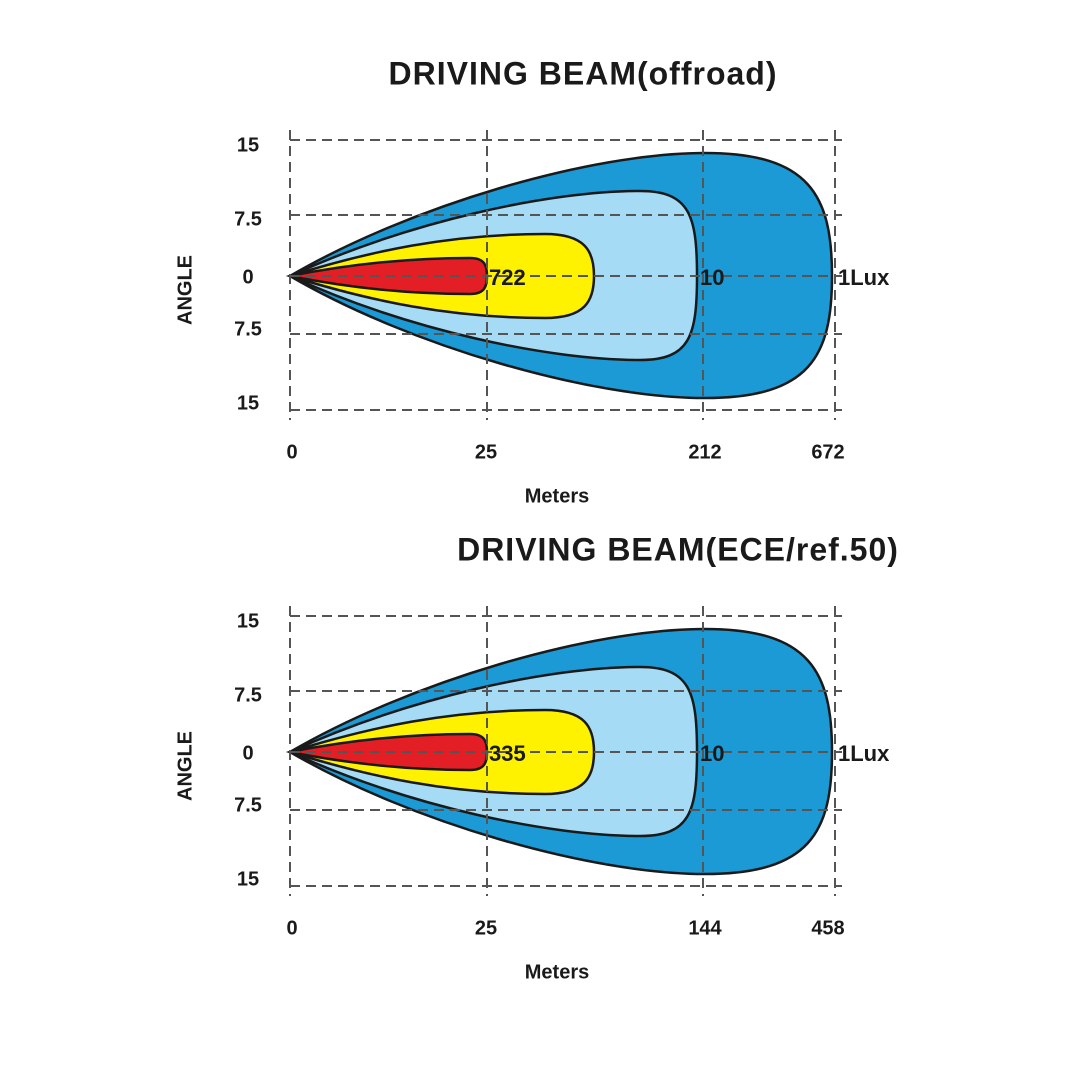  Describe the element at coordinates (827, 452) in the screenshot. I see `x-label: 672` at that location.